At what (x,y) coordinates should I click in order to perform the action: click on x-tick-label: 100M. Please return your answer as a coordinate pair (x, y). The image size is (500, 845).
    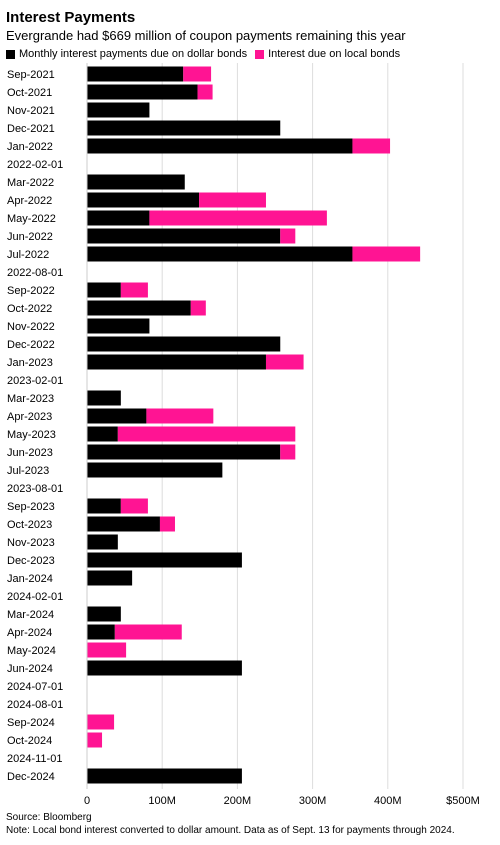
    Looking at the image, I should click on (162, 801).